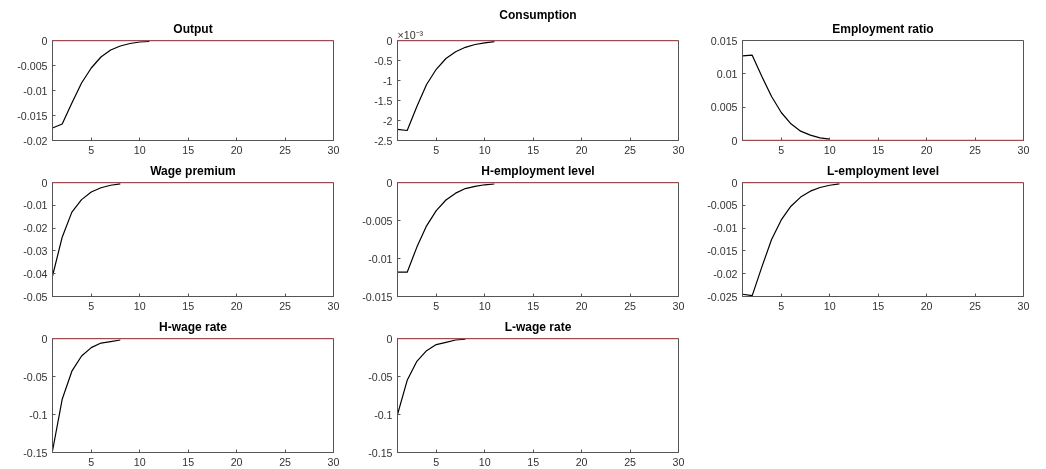 This screenshot has height=469, width=1046. What do you see at coordinates (538, 170) in the screenshot?
I see `chart-title: H-employment level` at bounding box center [538, 170].